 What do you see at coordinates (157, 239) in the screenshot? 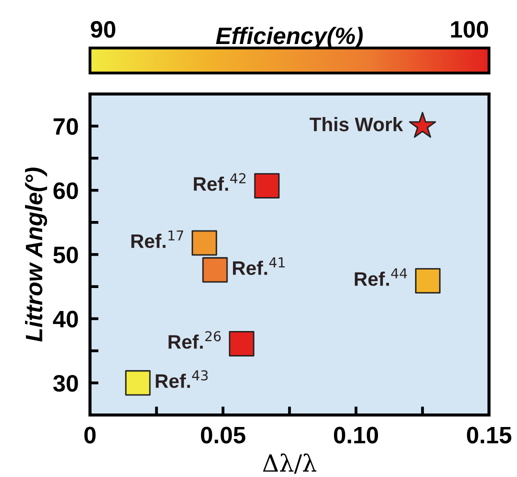
I see `annotation: Ref.$^{17}$` at bounding box center [157, 239].